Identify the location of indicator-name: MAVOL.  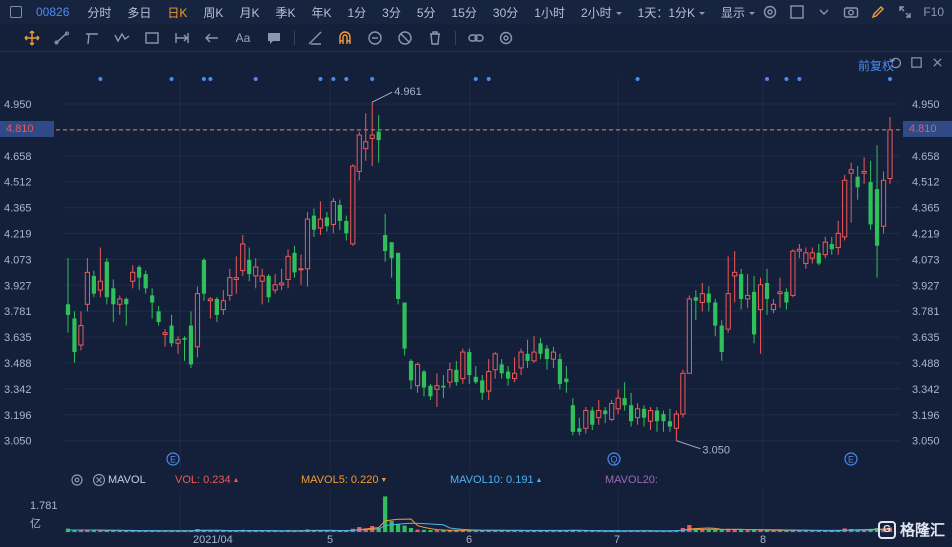
(127, 480).